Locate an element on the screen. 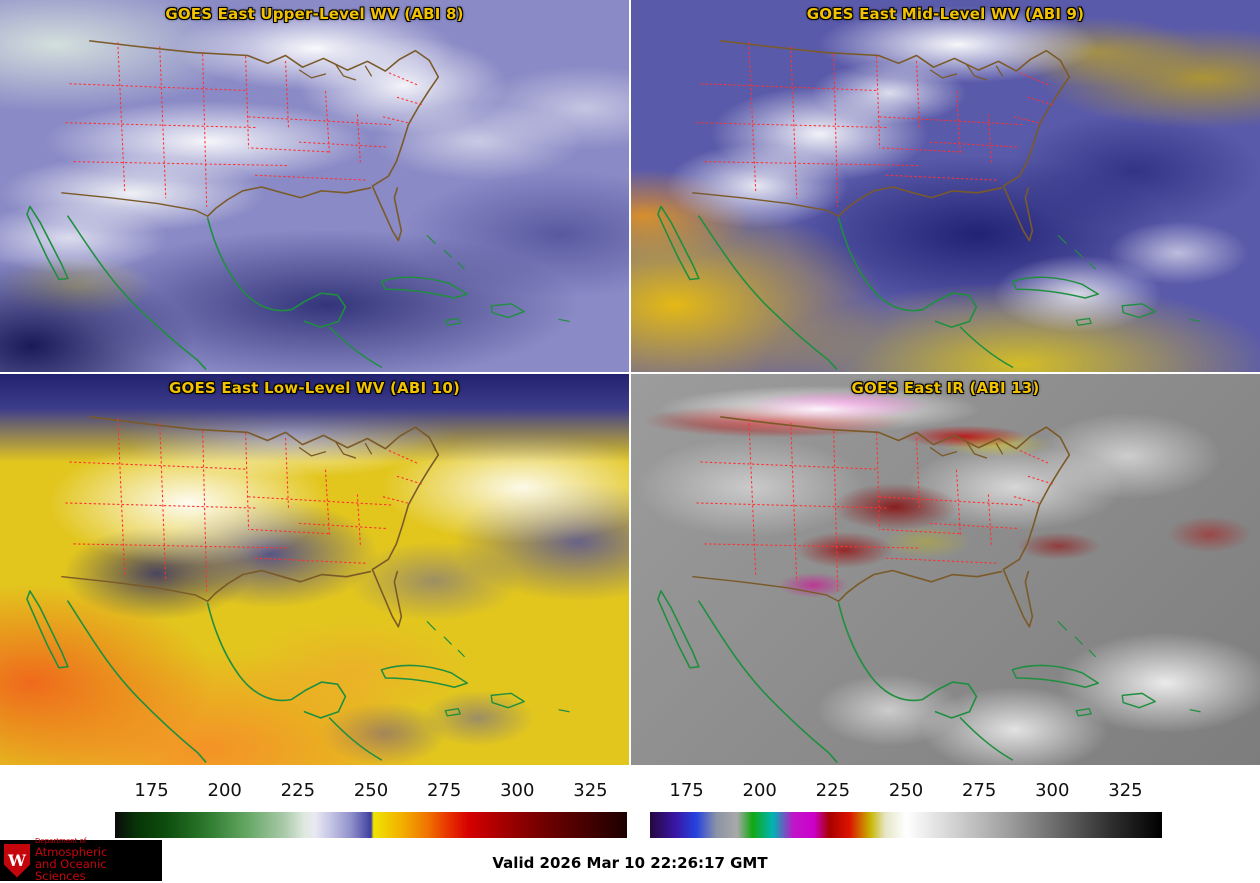 The image size is (1260, 883). logo-atmospheric-line: Atmospheric is located at coordinates (71, 851).